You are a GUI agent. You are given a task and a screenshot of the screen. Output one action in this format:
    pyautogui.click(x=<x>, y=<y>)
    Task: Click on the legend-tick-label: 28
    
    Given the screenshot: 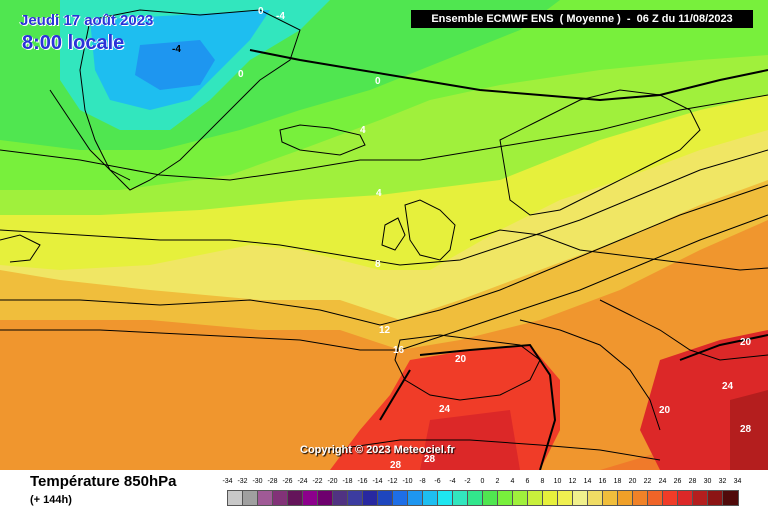 What is the action you would take?
    pyautogui.click(x=692, y=481)
    